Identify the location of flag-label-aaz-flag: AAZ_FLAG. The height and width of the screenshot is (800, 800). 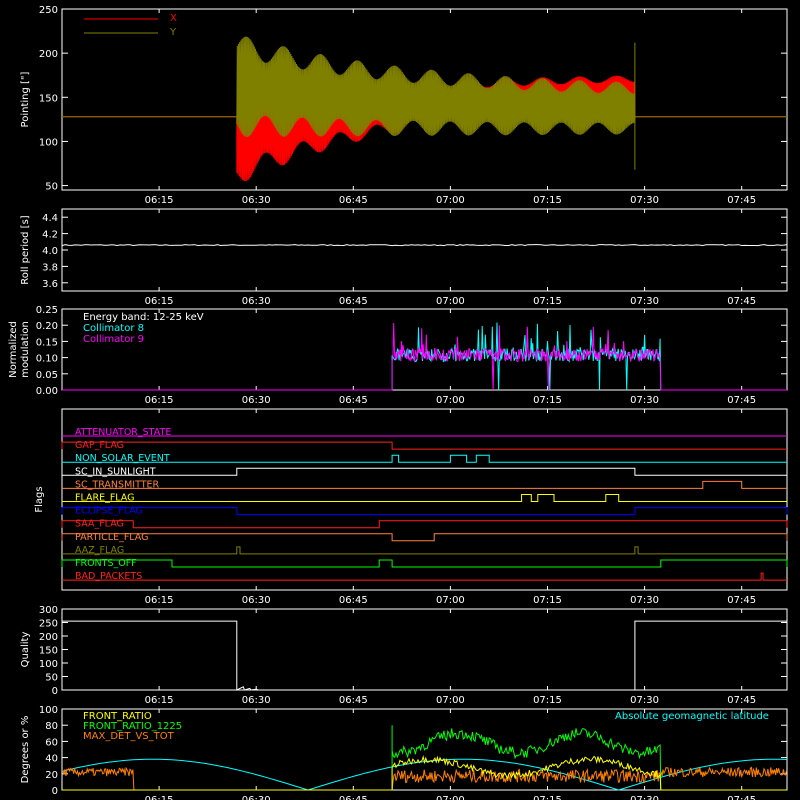
(99, 550).